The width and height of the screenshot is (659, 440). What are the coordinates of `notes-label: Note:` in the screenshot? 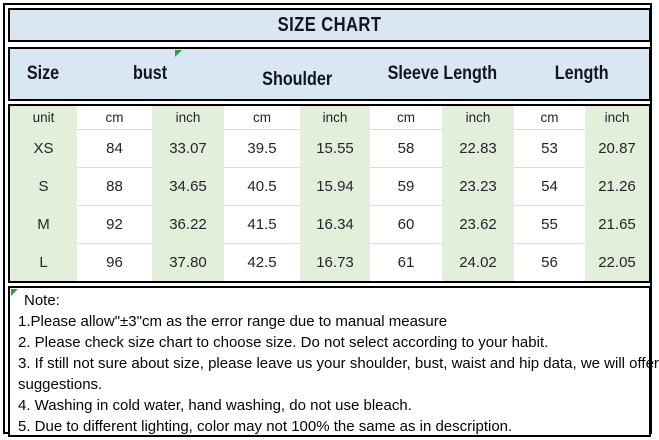 It's located at (42, 300).